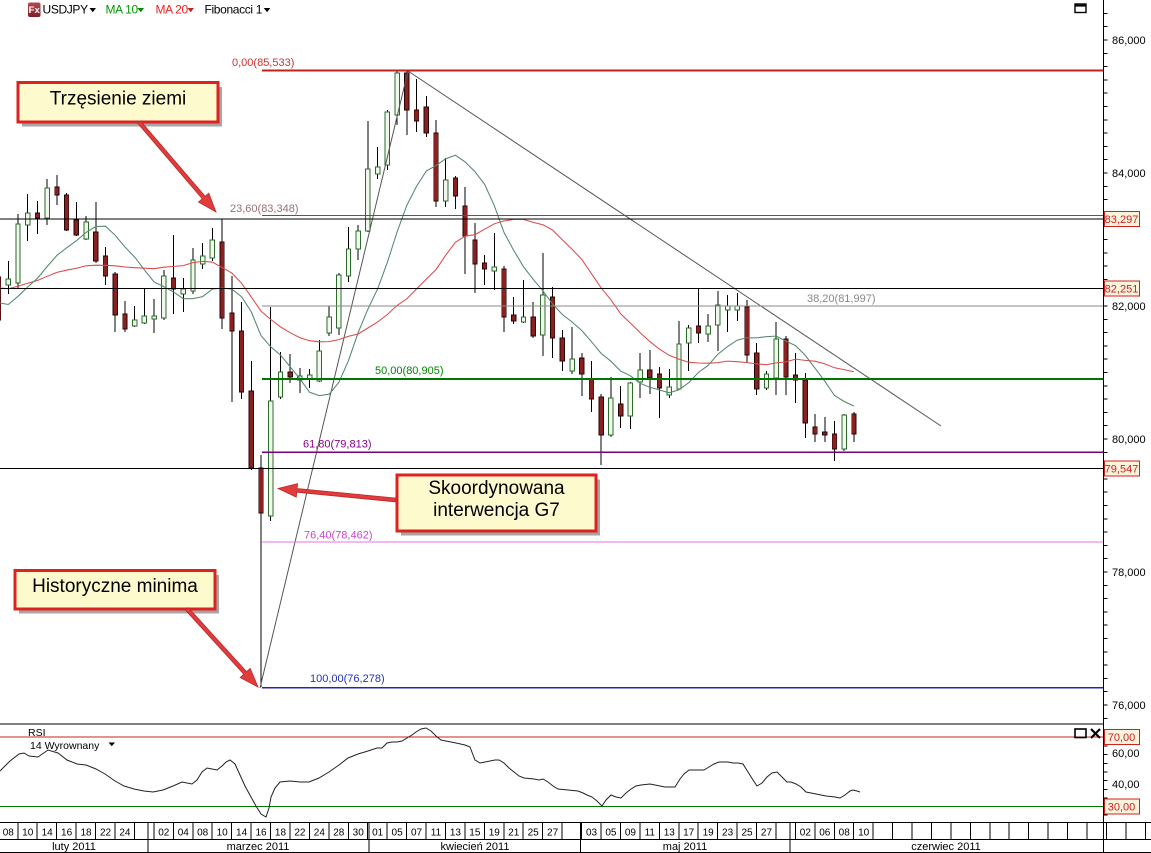  Describe the element at coordinates (1129, 706) in the screenshot. I see `svg-text: 76,000` at that location.